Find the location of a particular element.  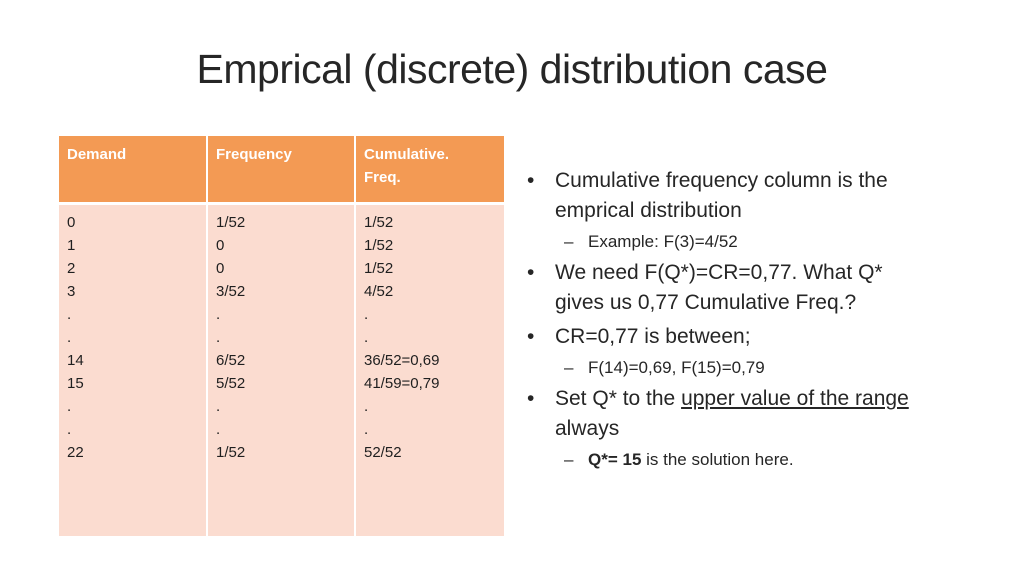

demand-column: 0 1 2 3 . . 14 15 . . 22 is located at coordinates (133, 369).